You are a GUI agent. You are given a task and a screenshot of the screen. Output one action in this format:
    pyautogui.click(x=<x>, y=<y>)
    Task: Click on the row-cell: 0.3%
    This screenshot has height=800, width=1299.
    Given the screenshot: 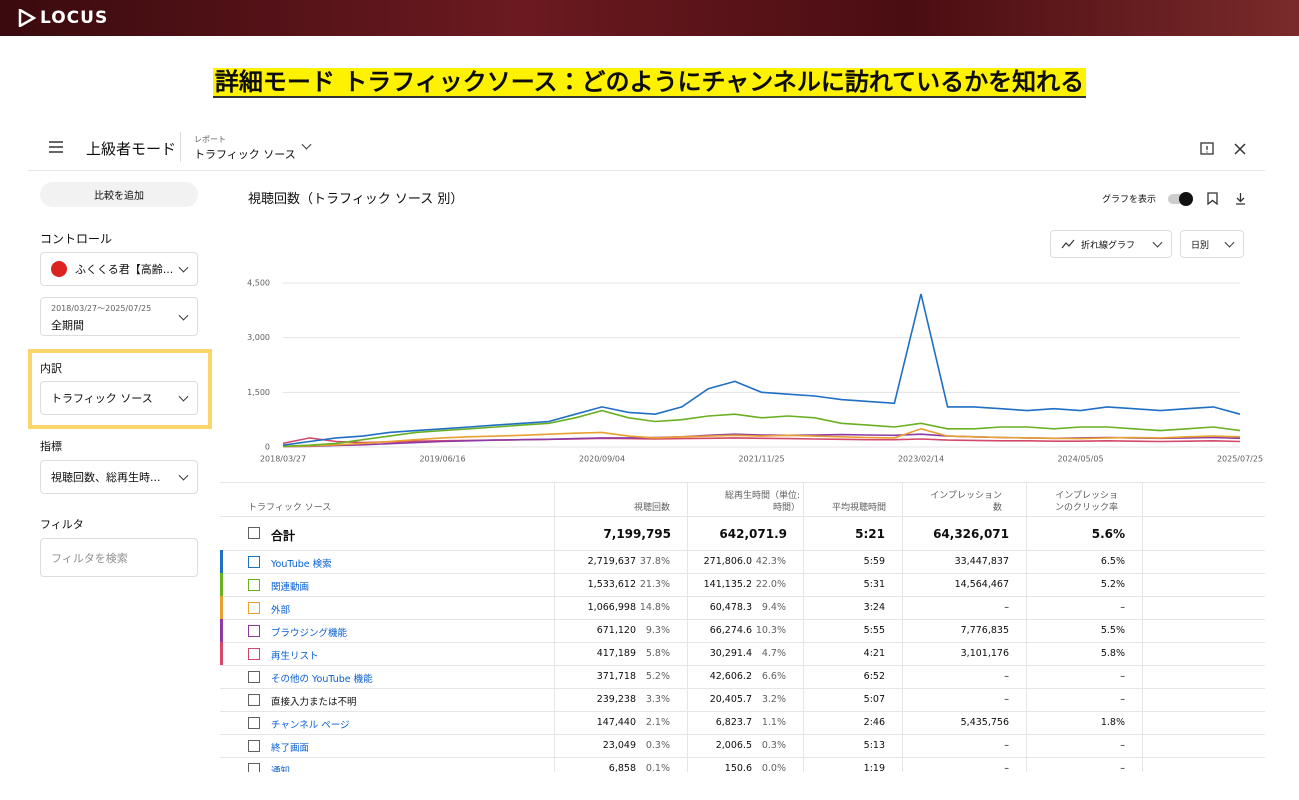 What is the action you would take?
    pyautogui.click(x=657, y=745)
    